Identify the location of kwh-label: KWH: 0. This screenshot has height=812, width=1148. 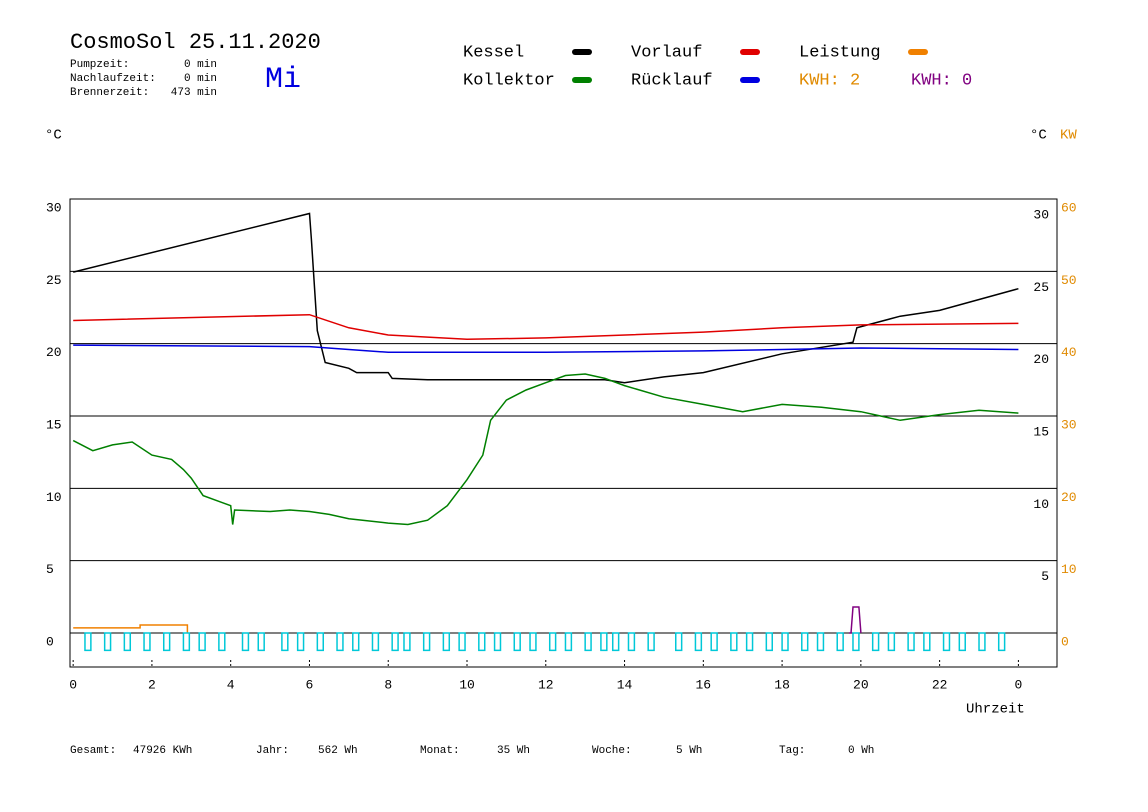
(941, 80).